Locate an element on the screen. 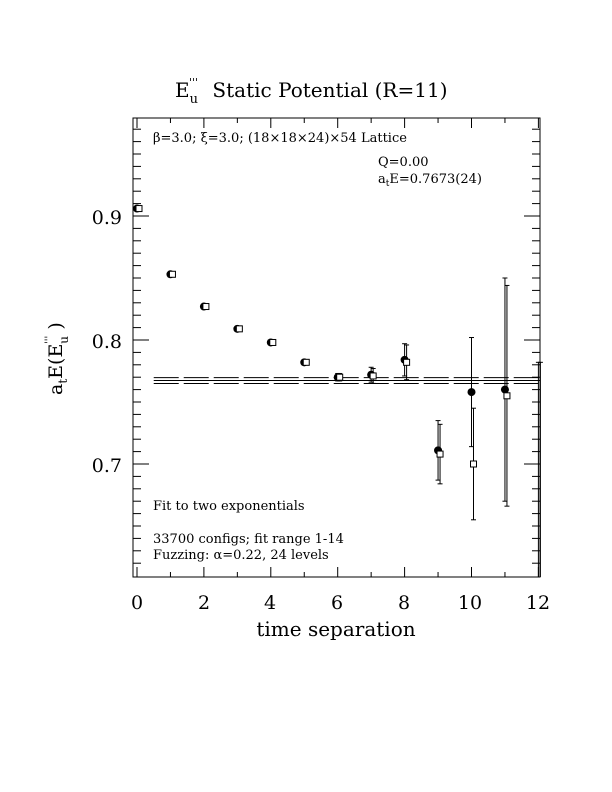 The width and height of the screenshot is (612, 792). title-rest: Static Potential (R=11) is located at coordinates (326, 90).